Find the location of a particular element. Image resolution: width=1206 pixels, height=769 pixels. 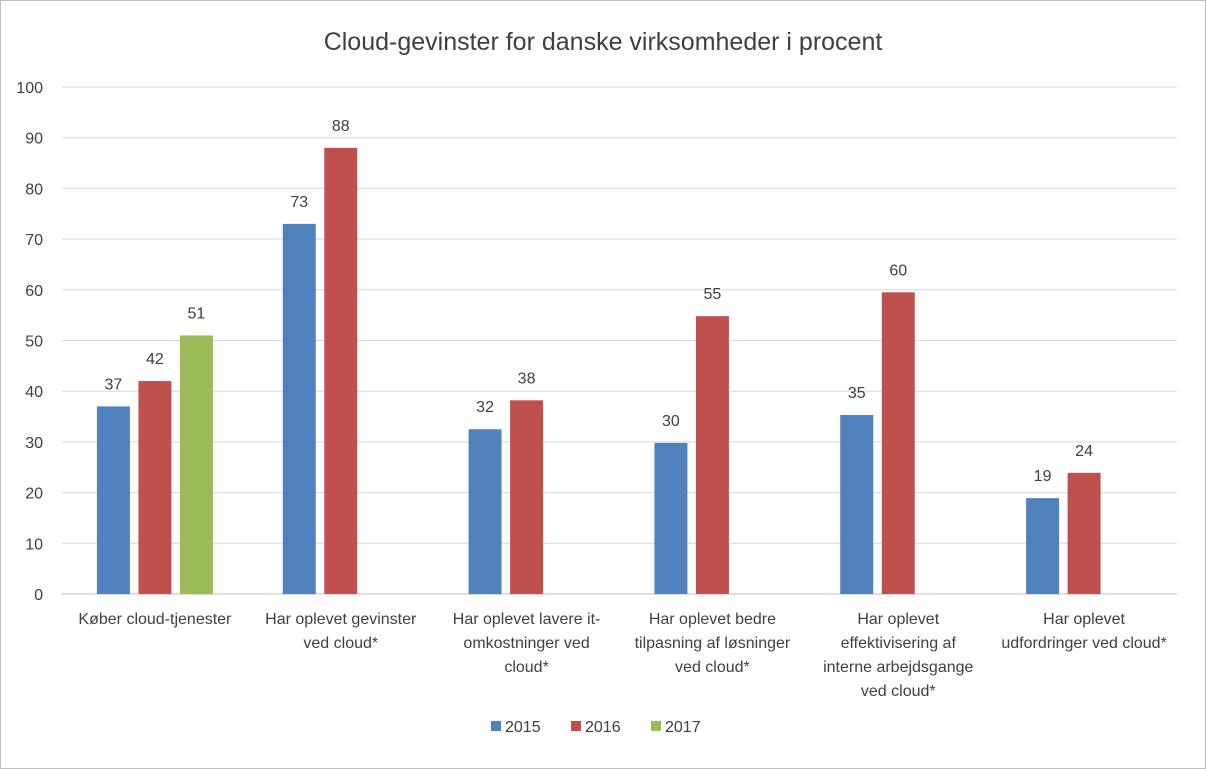

data-label: 55 is located at coordinates (713, 294).